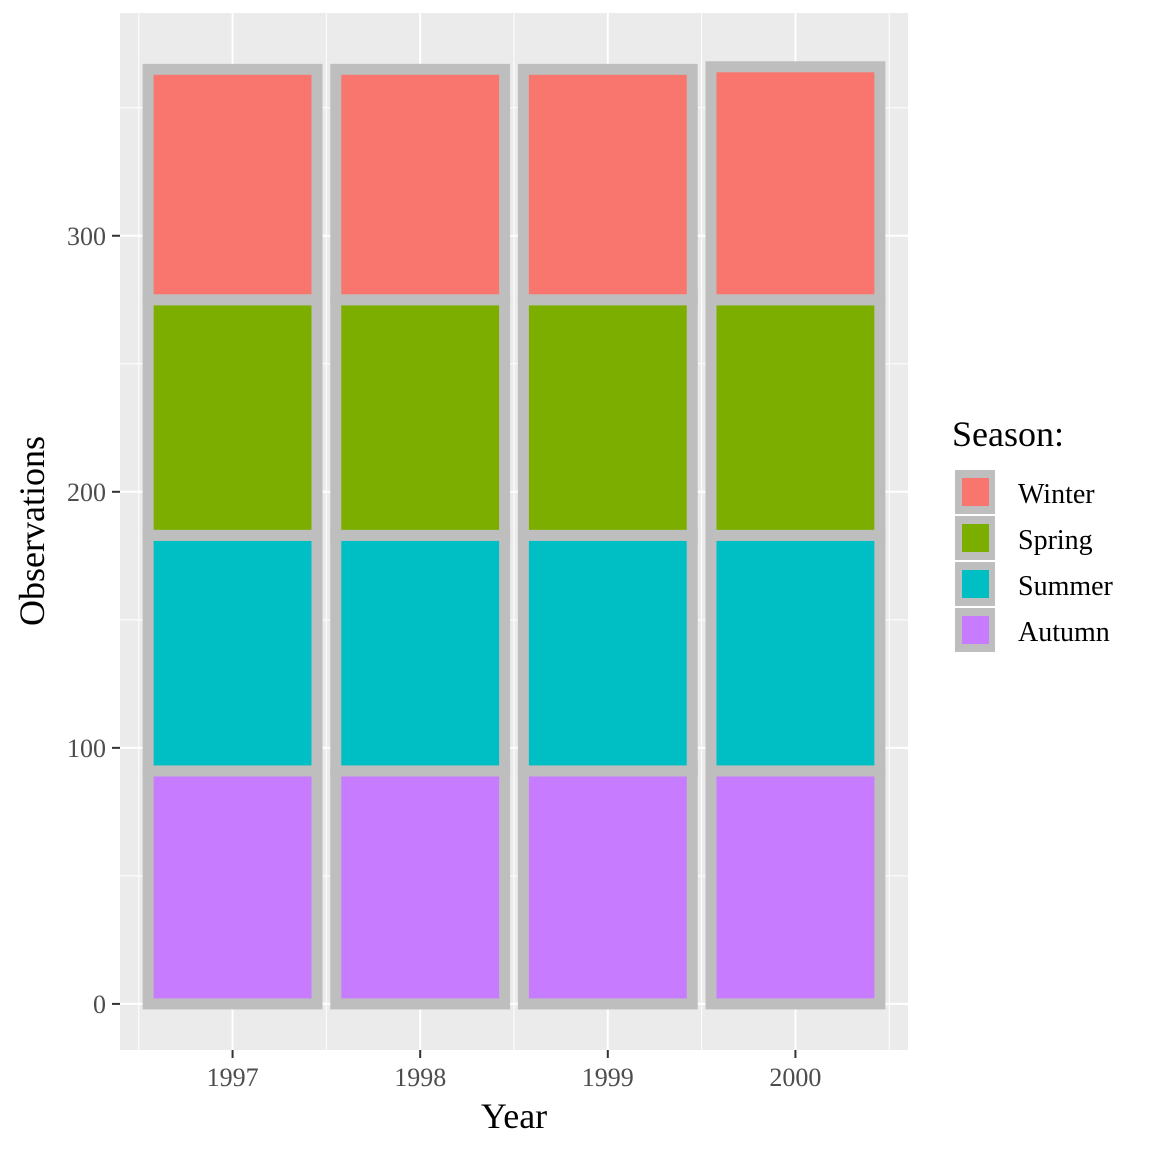  Describe the element at coordinates (1056, 494) in the screenshot. I see `legend-label-winter: Winter` at that location.